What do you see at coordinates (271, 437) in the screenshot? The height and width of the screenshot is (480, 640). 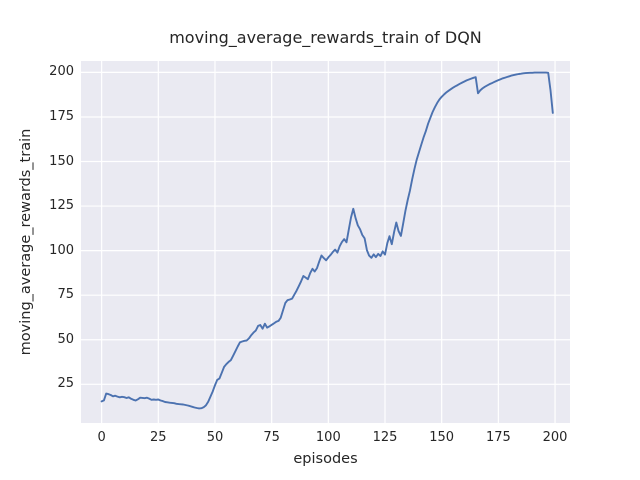 I see `x-tick-label: 75` at bounding box center [271, 437].